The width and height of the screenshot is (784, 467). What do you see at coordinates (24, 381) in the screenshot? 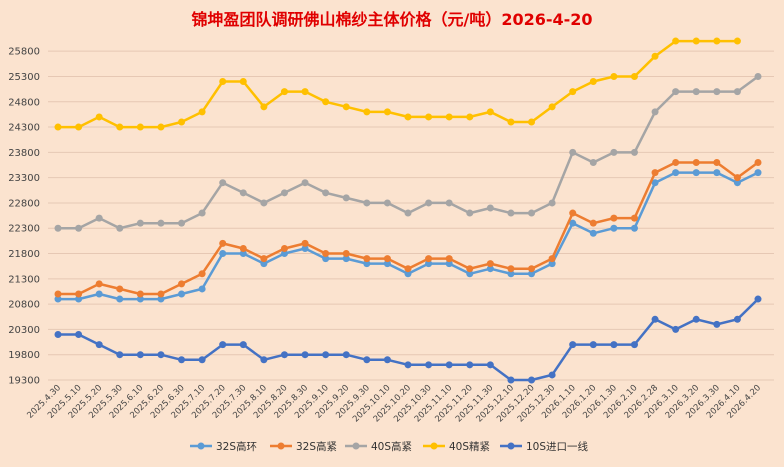
I see `y-tick-label: 19300` at bounding box center [24, 381].